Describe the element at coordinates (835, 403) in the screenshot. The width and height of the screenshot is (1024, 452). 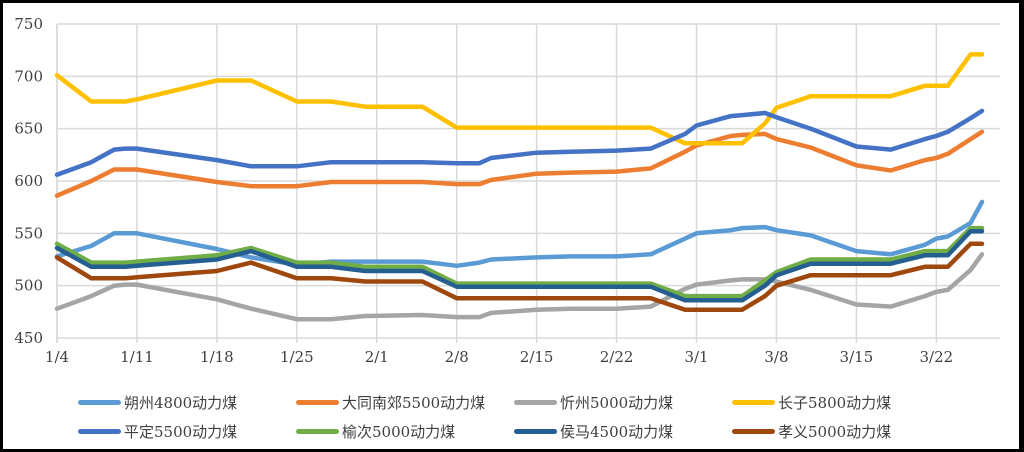
I see `legend-label: 长子5800动力煤` at that location.